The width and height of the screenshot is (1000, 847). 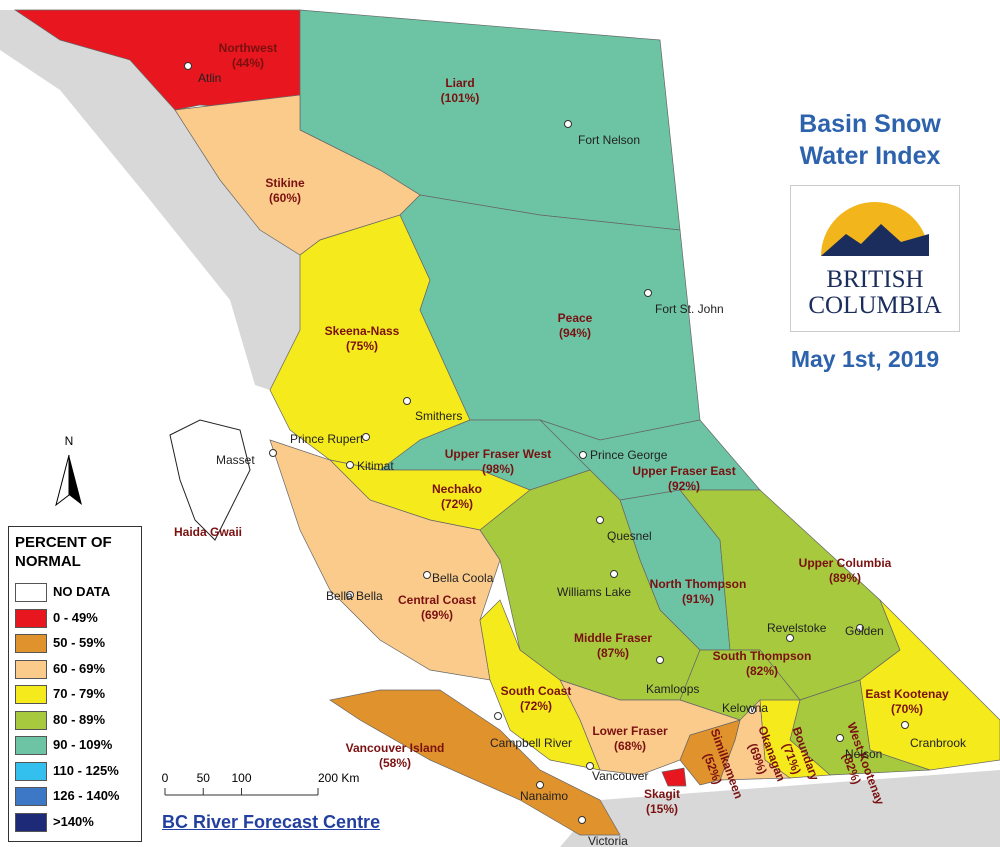 I want to click on credit: BC River Forecast Centre, so click(x=271, y=822).